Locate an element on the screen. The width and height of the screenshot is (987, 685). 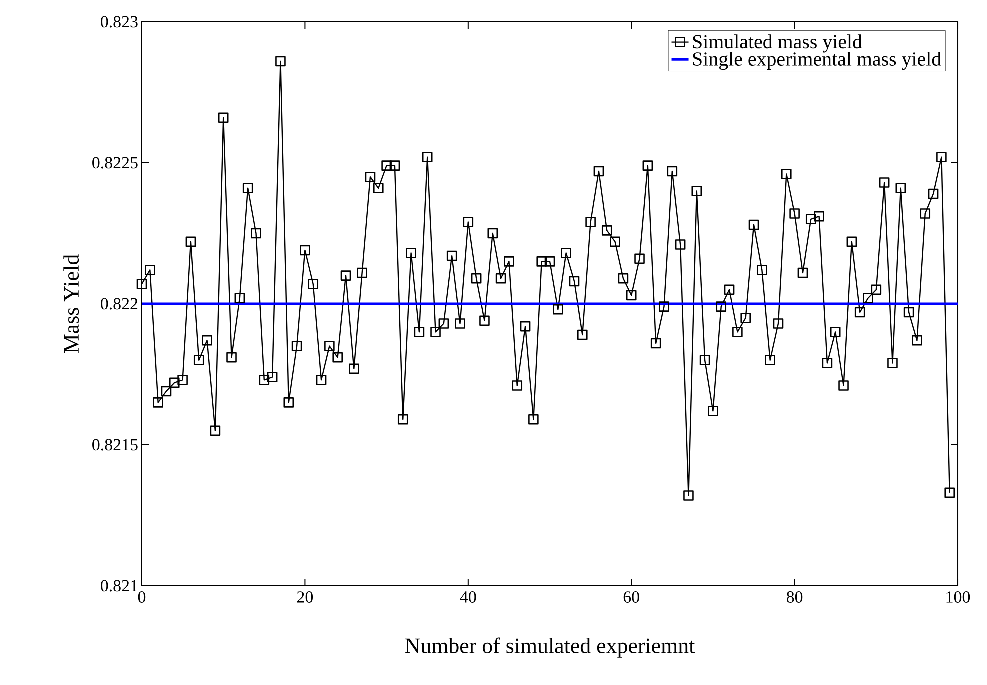
y-tick-label: 0.823 is located at coordinates (119, 22).